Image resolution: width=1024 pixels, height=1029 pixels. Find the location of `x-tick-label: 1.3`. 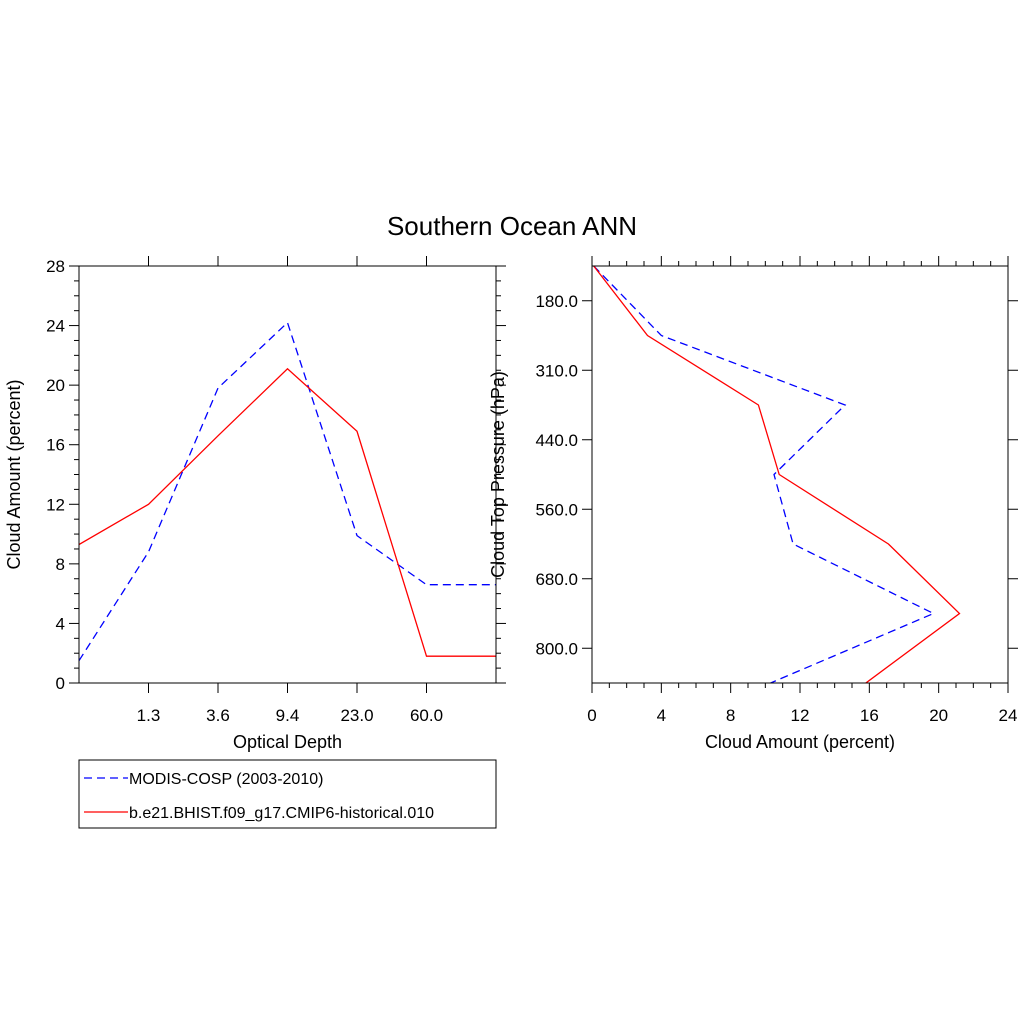

x-tick-label: 1.3 is located at coordinates (149, 715).